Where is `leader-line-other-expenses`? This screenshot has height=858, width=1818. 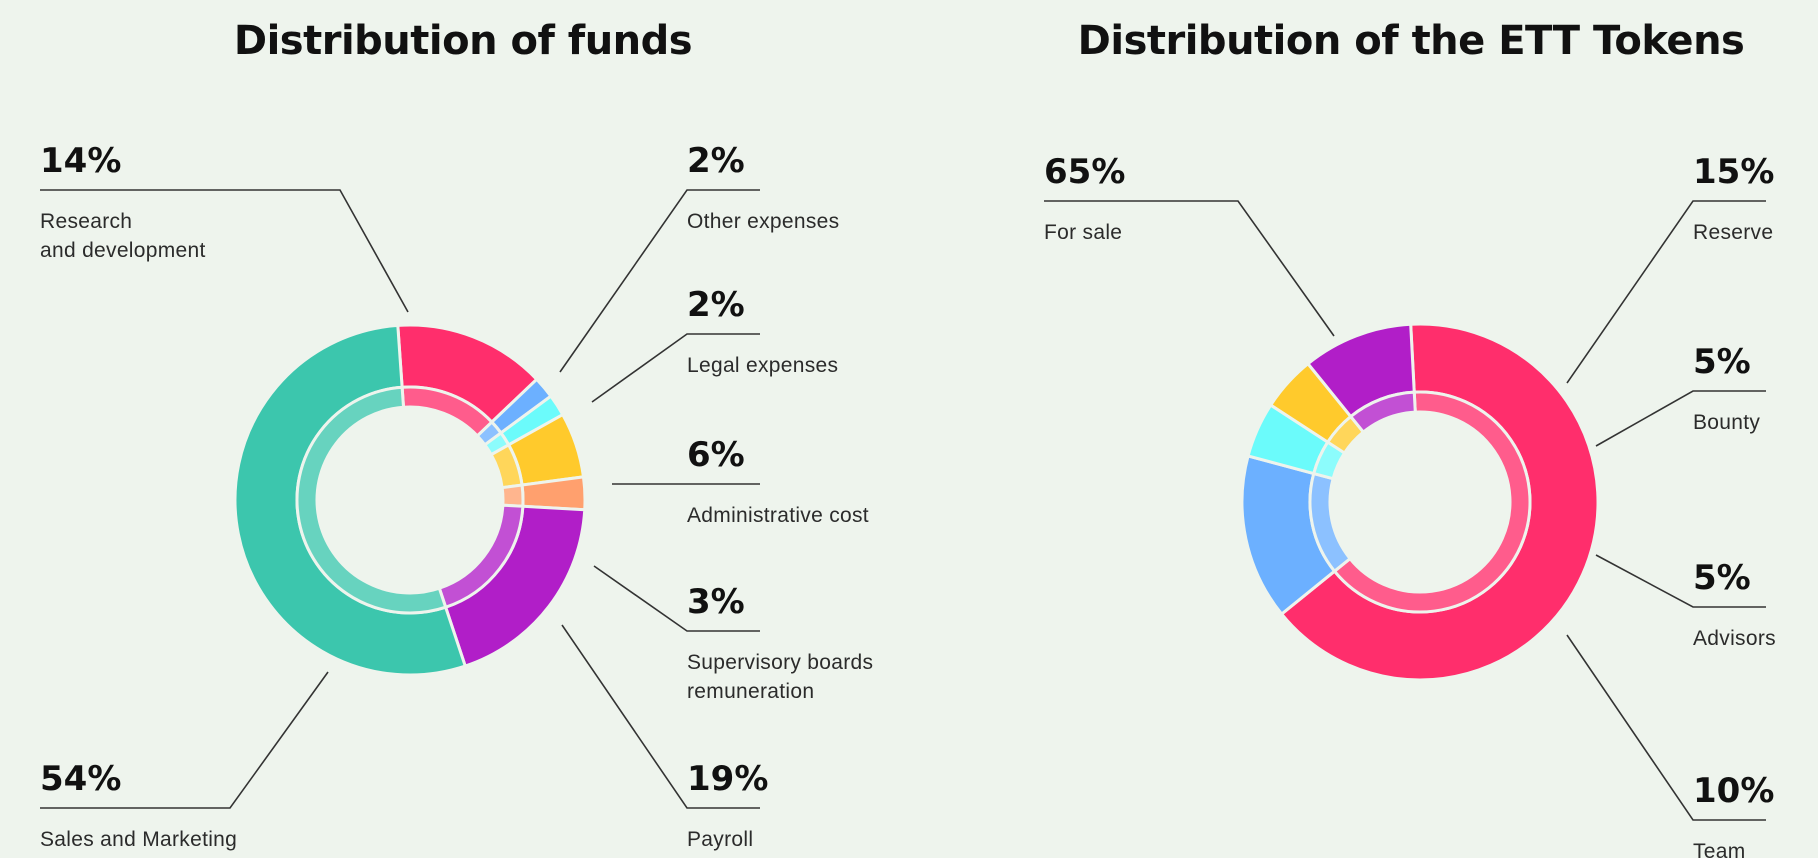
leader-line-other-expenses is located at coordinates (659, 281).